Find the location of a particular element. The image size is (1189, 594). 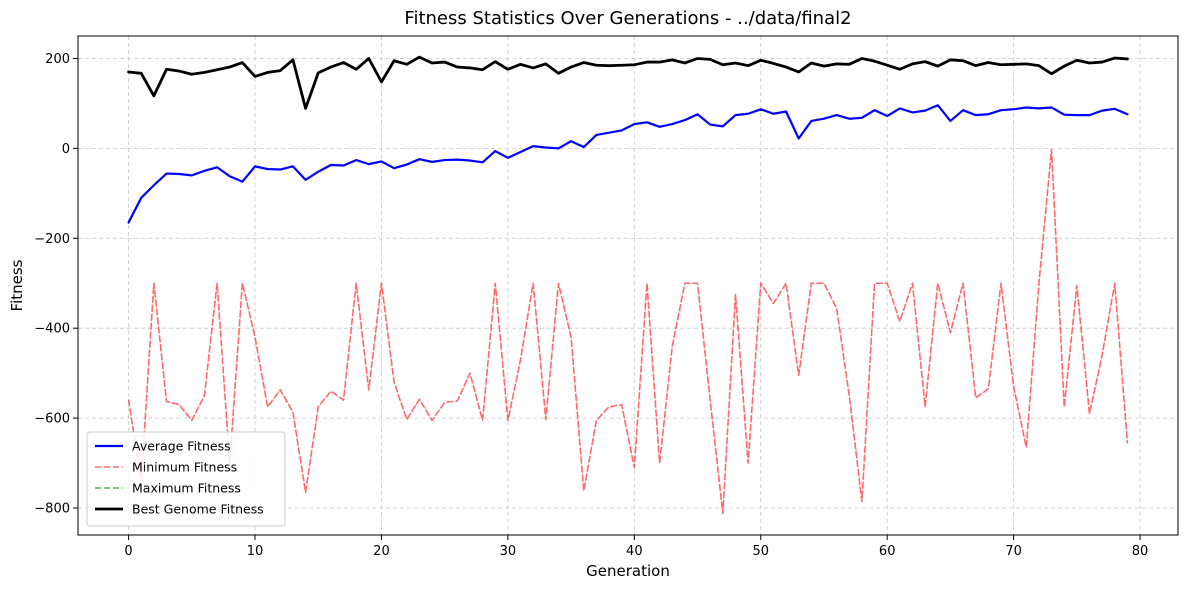

legend-box is located at coordinates (186, 479).